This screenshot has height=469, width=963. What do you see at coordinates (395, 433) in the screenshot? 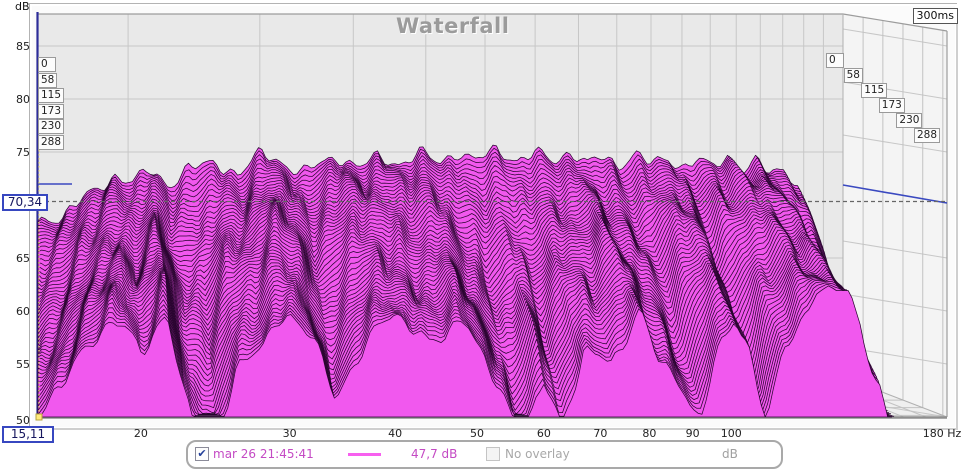
I see `x-tick-label: 40` at bounding box center [395, 433].